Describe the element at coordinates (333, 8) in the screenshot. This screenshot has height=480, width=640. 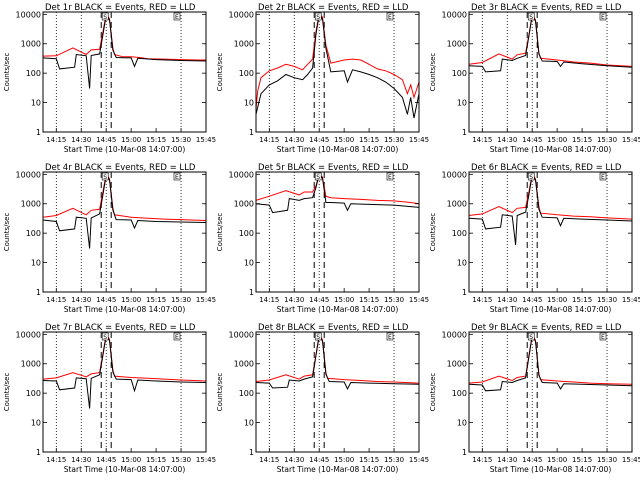
I see `chart-title: Det 2r BLACK = Events, RED = LLD` at that location.